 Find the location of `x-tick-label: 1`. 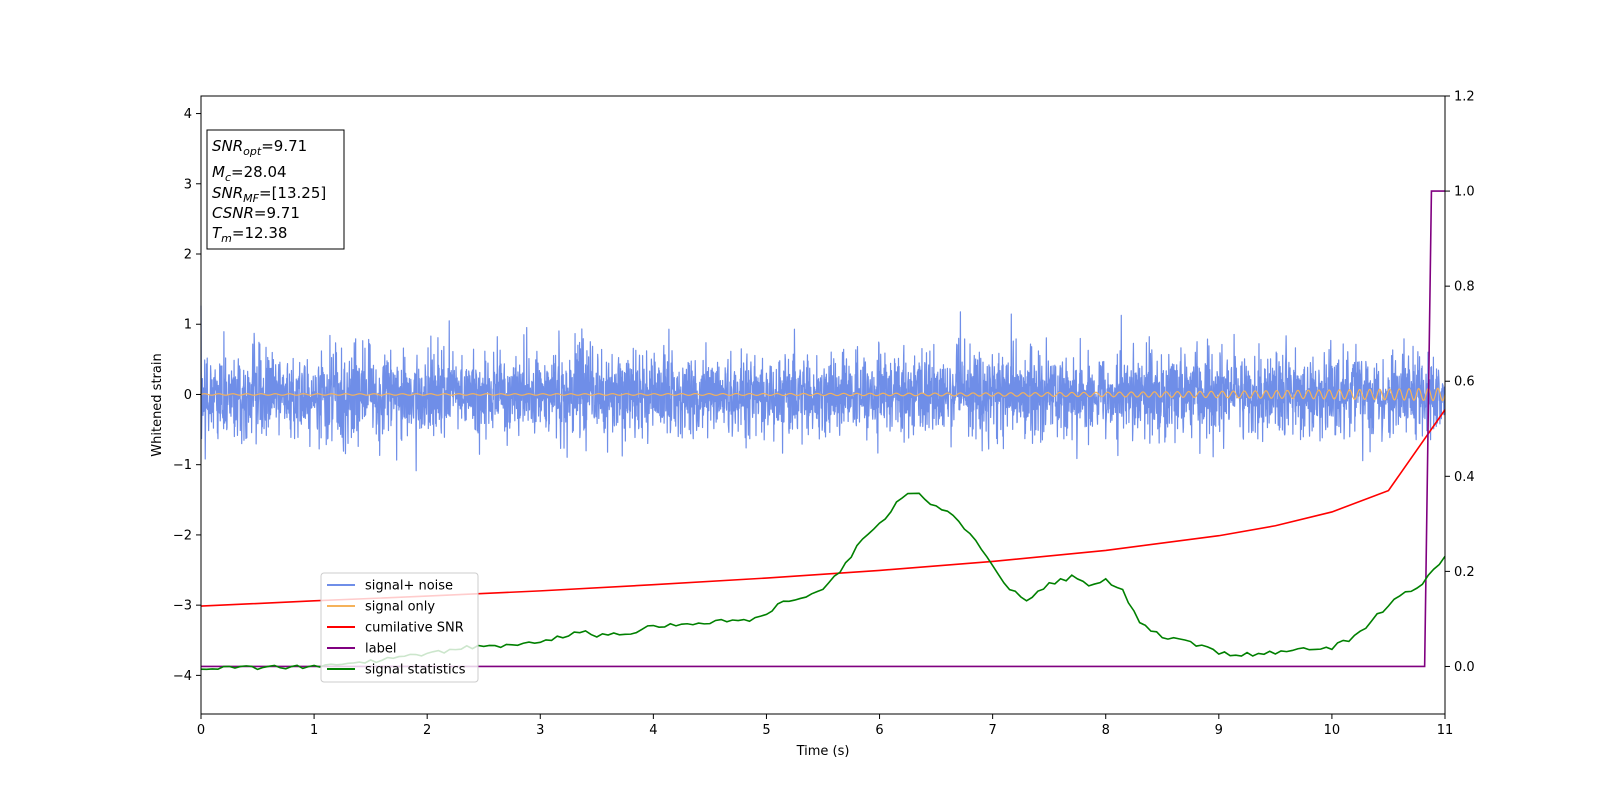

x-tick-label: 1 is located at coordinates (314, 730).